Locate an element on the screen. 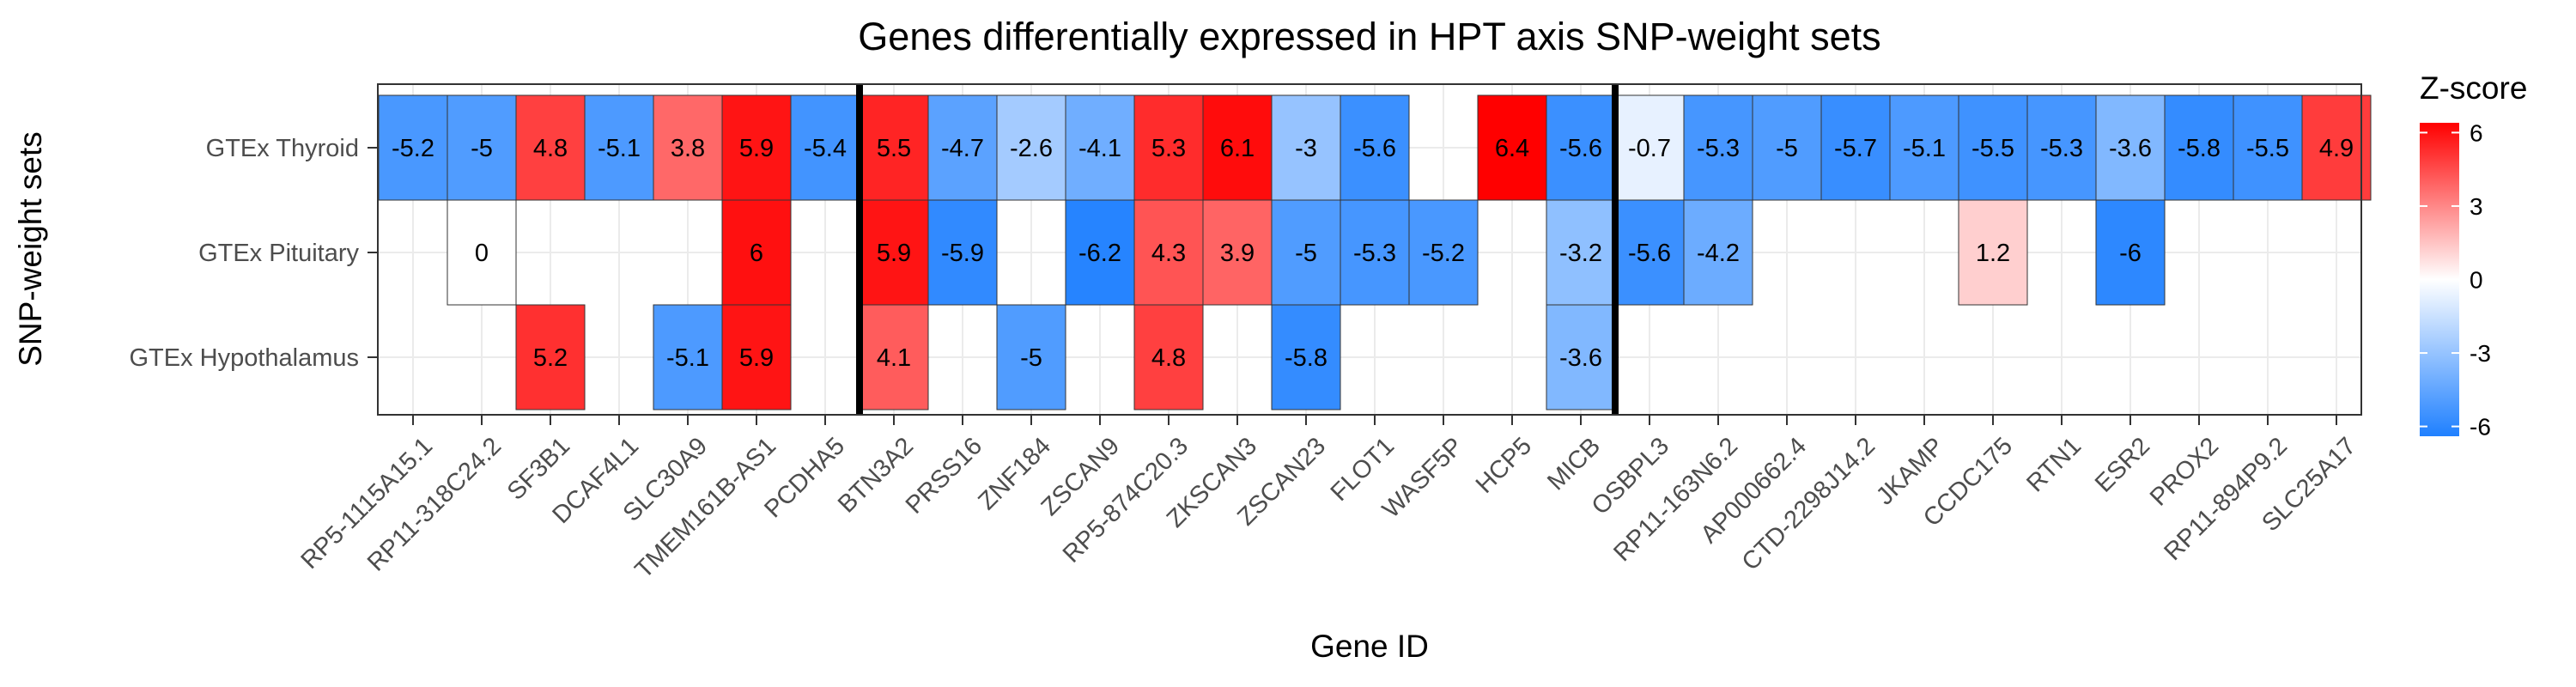 Image resolution: width=2576 pixels, height=687 pixels. heatmap-cell: 4.3 is located at coordinates (1169, 252).